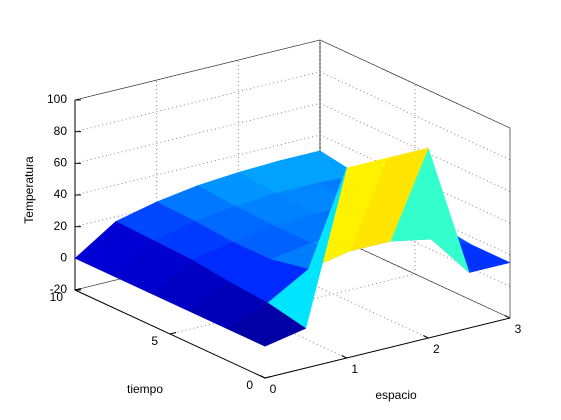  Describe the element at coordinates (57, 99) in the screenshot. I see `z-tick-label: 100` at that location.